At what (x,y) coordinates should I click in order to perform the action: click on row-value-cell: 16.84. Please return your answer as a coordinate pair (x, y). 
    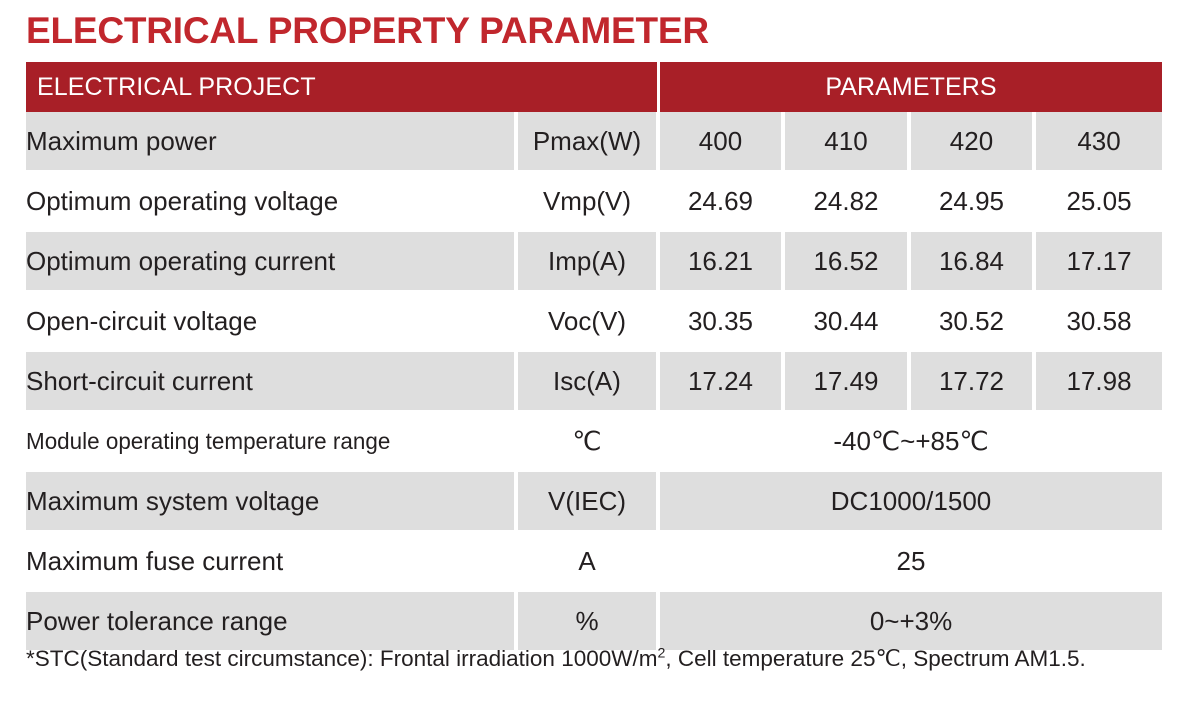
    Looking at the image, I should click on (973, 262).